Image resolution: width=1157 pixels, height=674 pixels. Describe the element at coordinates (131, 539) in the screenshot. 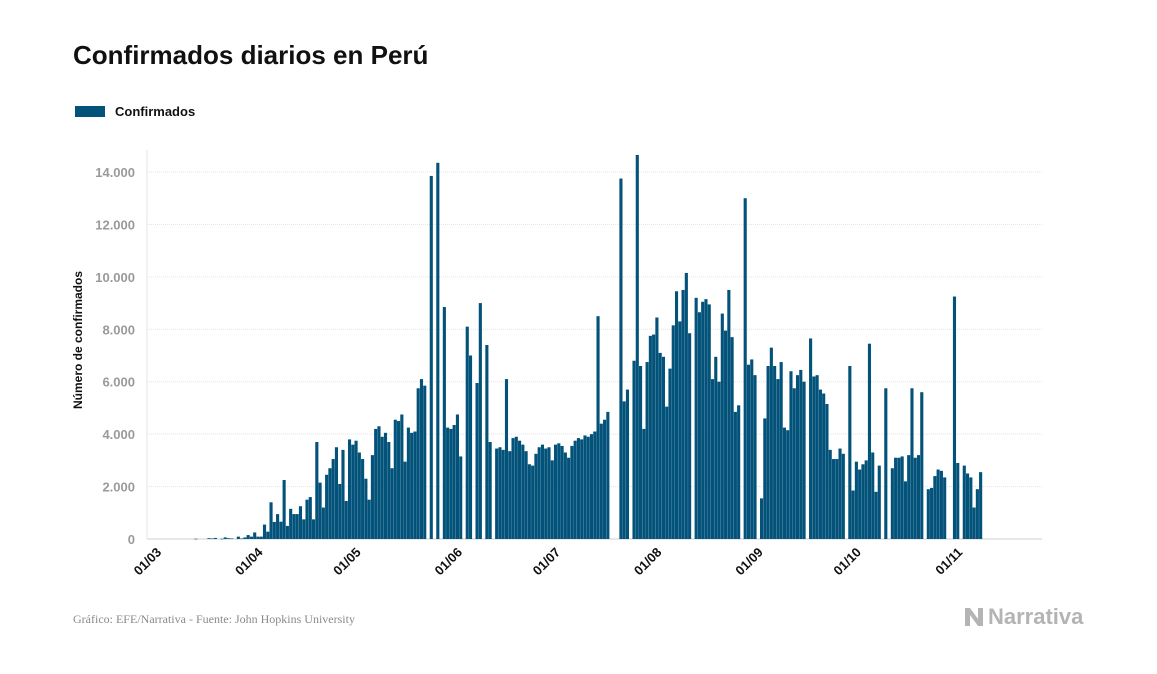

I see `y-tick-label: 0` at that location.